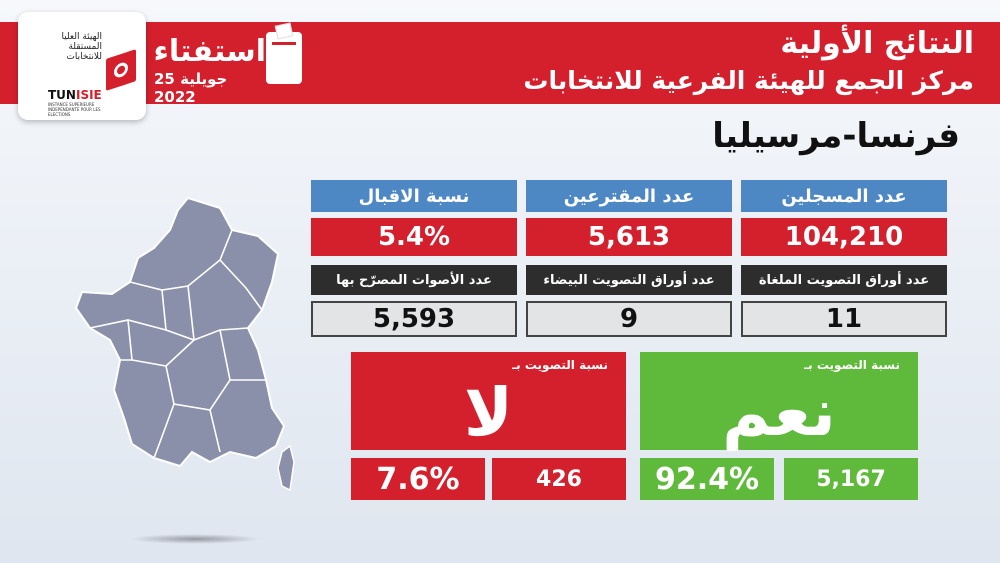  What do you see at coordinates (779, 412) in the screenshot?
I see `yes-word: نعم` at bounding box center [779, 412].